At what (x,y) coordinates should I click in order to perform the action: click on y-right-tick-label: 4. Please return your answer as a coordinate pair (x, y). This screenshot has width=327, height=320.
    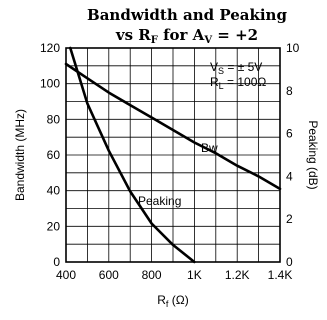
    Looking at the image, I should click on (289, 176).